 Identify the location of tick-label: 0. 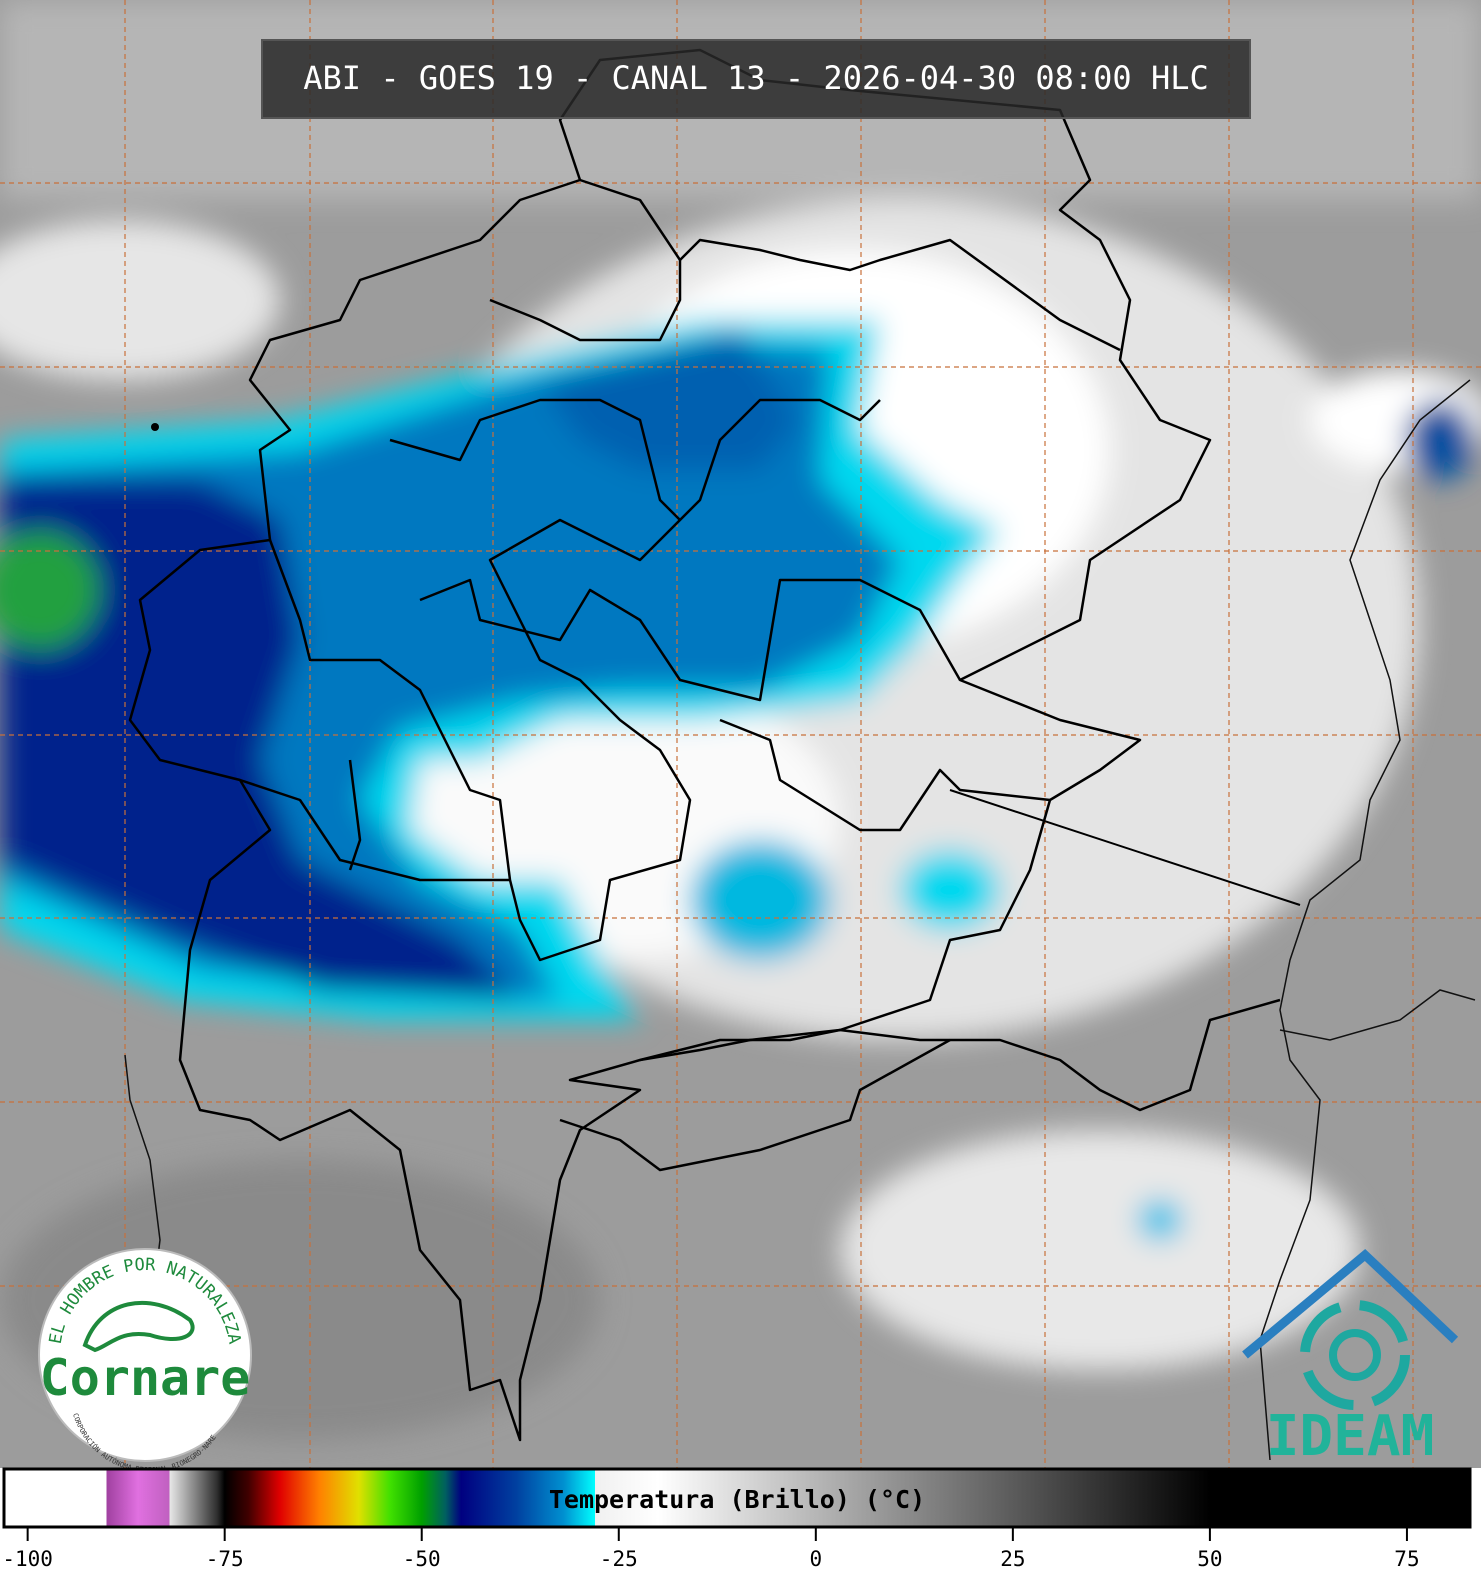
(815, 1559).